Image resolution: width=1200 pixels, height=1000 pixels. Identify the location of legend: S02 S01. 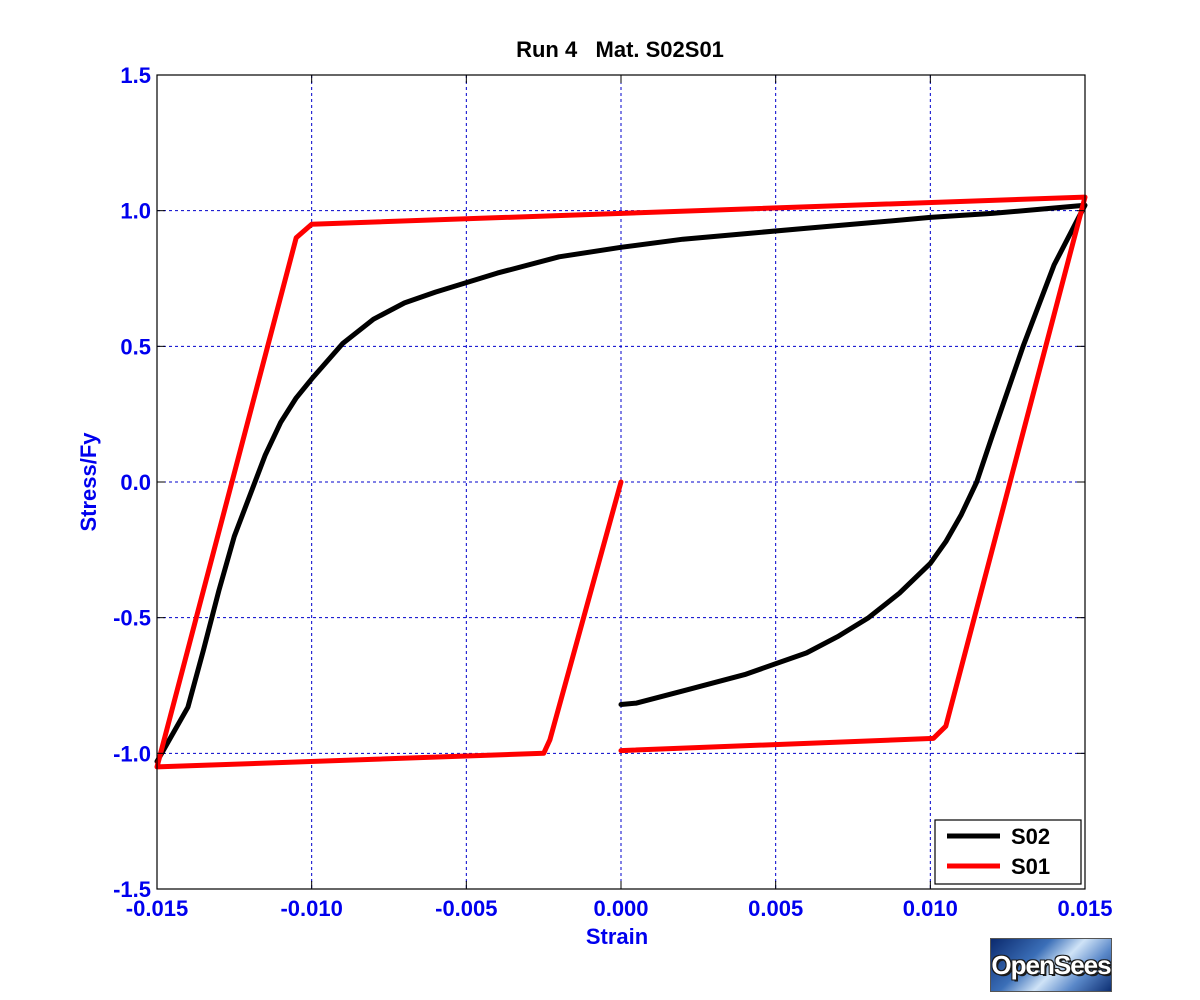
(1008, 852).